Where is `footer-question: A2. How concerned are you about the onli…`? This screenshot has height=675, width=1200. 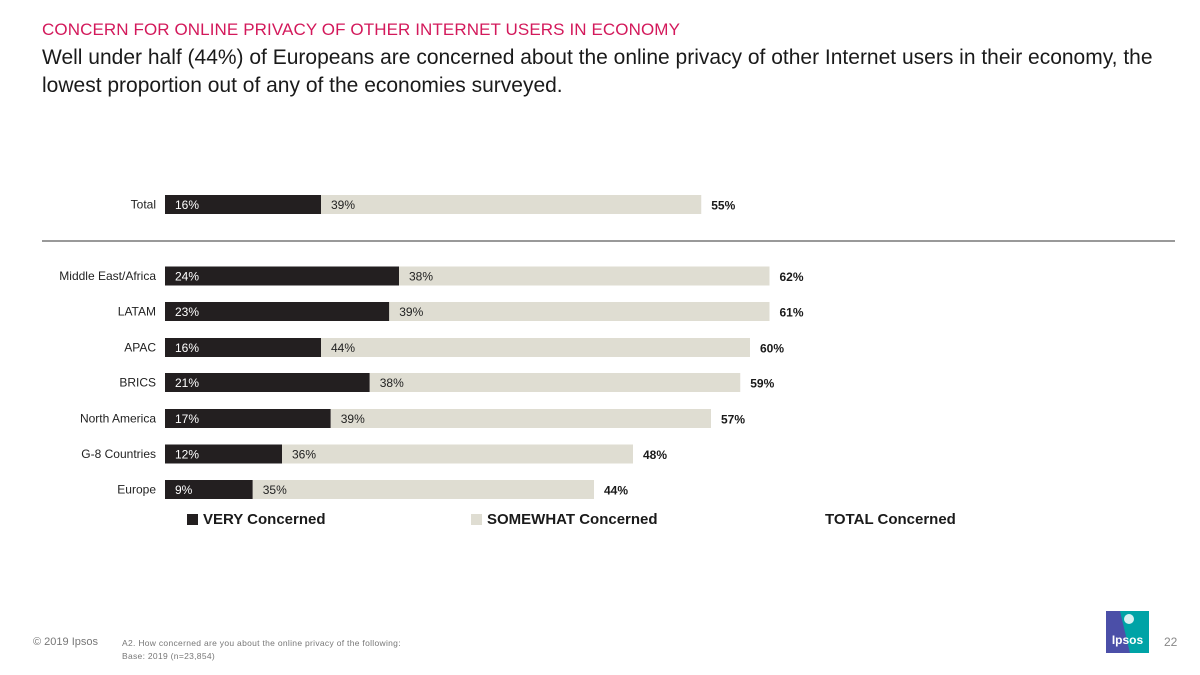 footer-question: A2. How concerned are you about the onli… is located at coordinates (261, 643).